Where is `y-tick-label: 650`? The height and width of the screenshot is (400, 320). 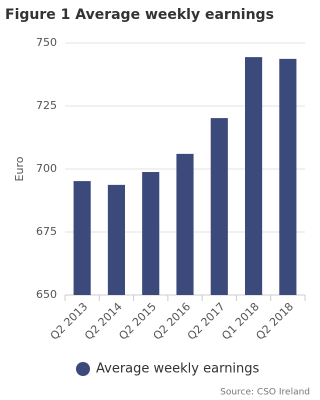 y-tick-label: 650 is located at coordinates (46, 294).